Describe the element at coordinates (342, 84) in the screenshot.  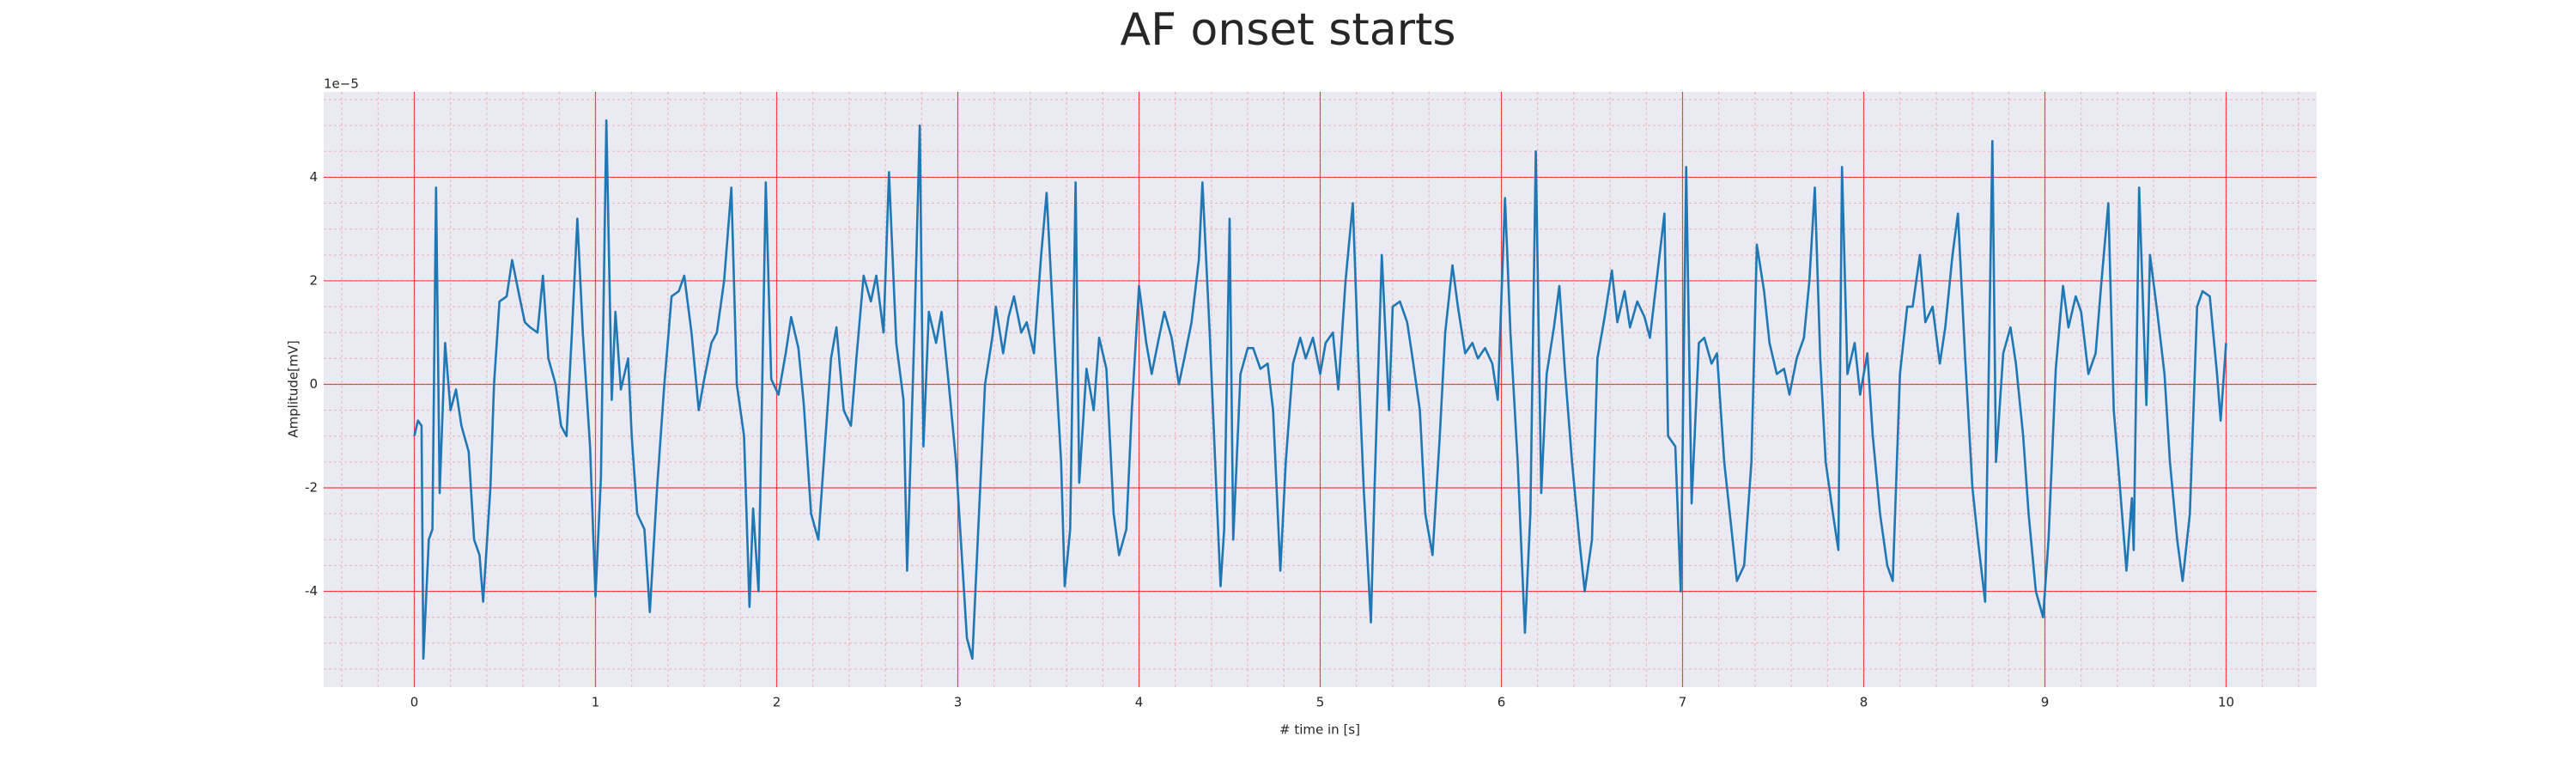
I see `y-offset-label: 1e−5` at that location.